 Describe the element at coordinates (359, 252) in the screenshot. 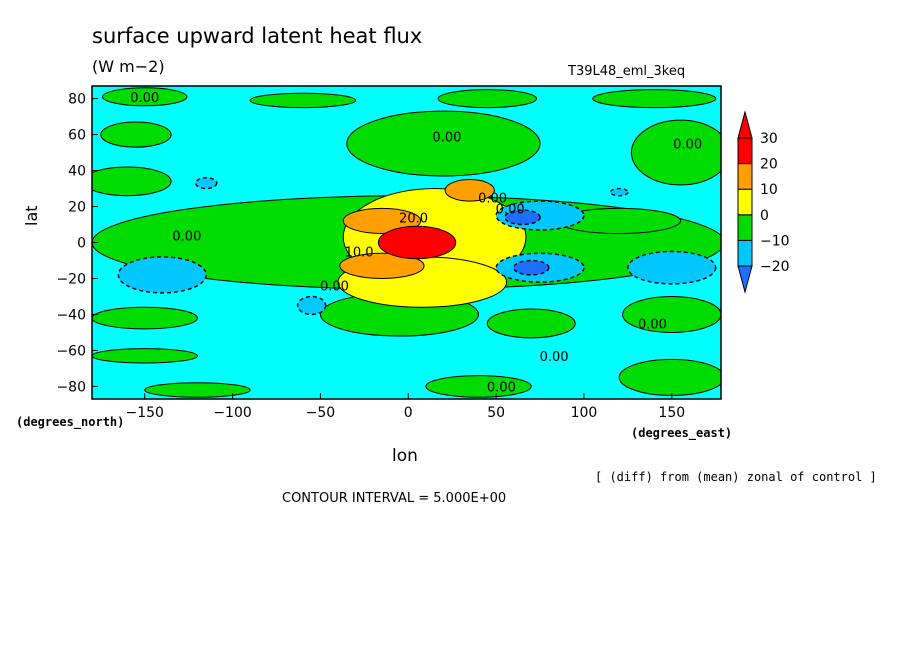

I see `contour-label: 10.0` at that location.